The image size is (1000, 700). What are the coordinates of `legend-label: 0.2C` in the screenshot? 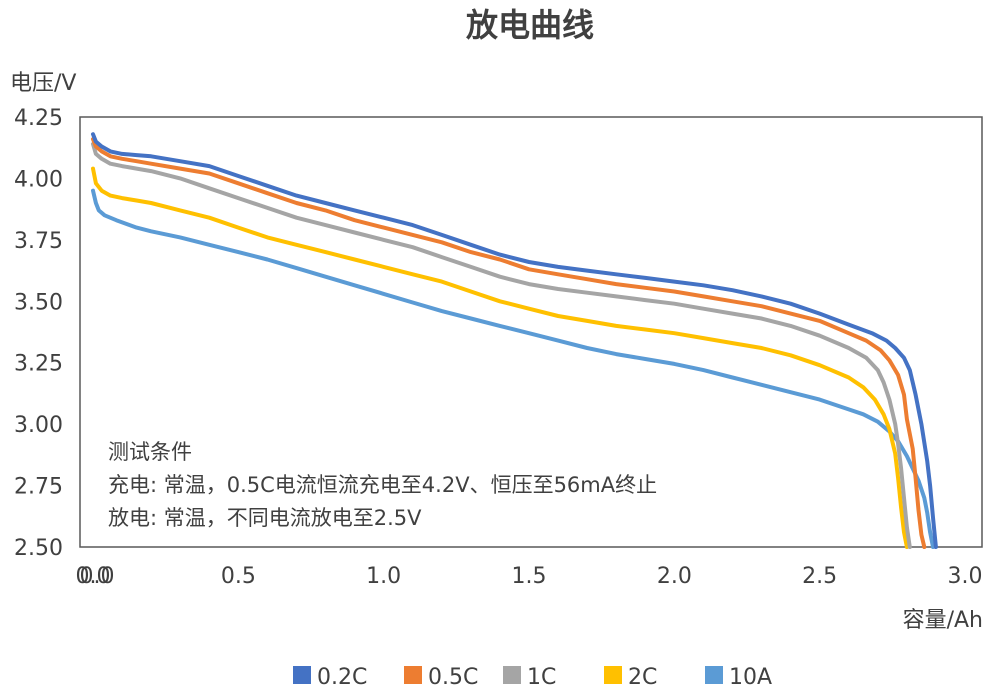 It's located at (342, 677).